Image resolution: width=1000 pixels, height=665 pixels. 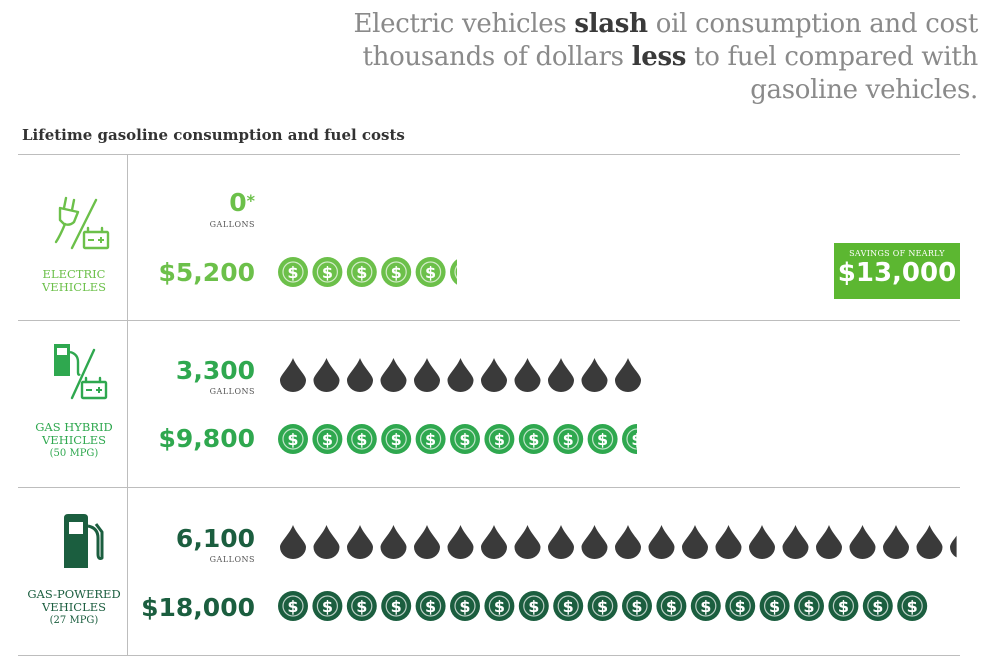 What do you see at coordinates (206, 438) in the screenshot?
I see `cost-value-hybrid: $9,800` at bounding box center [206, 438].